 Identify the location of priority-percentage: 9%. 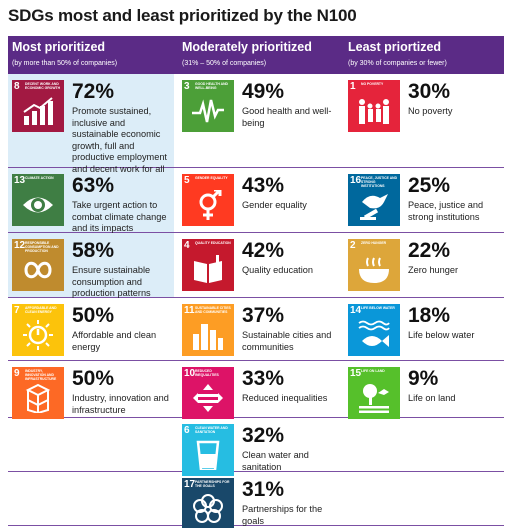
(423, 378).